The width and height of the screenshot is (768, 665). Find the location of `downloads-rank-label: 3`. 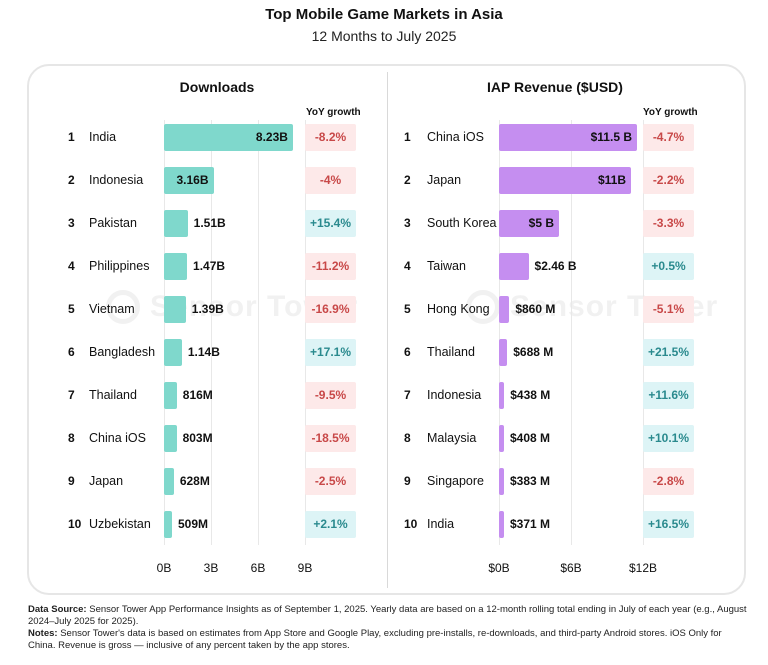

downloads-rank-label: 3 is located at coordinates (71, 223).